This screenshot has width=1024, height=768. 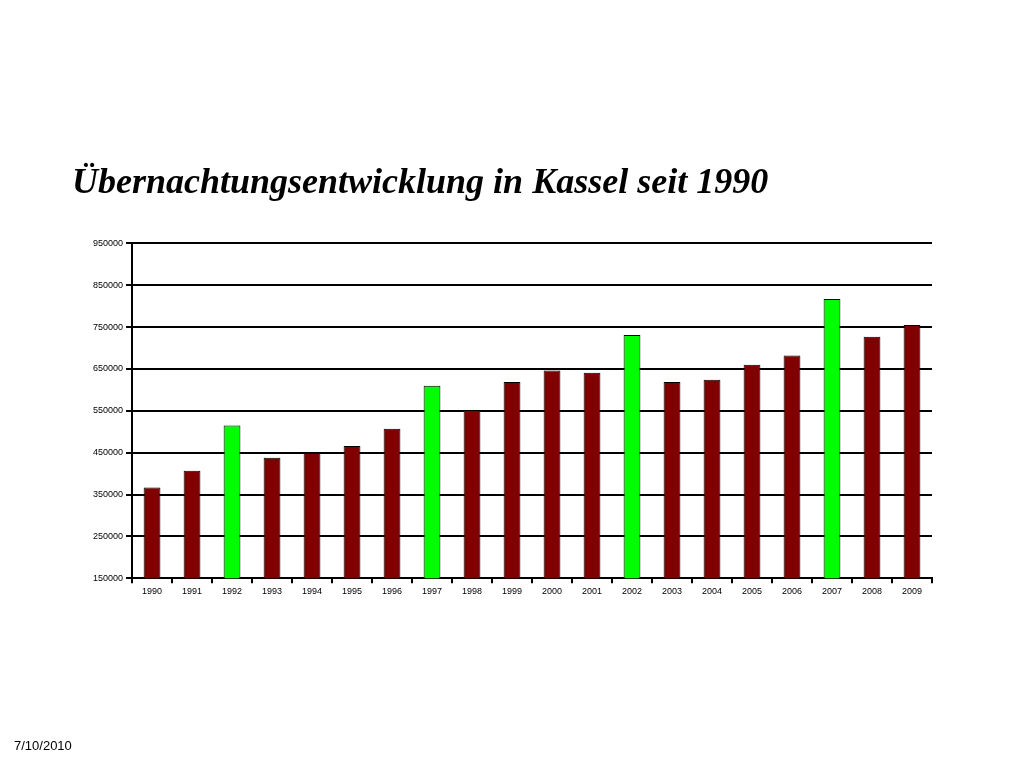 What do you see at coordinates (312, 591) in the screenshot?
I see `x-tick-label: 1994` at bounding box center [312, 591].